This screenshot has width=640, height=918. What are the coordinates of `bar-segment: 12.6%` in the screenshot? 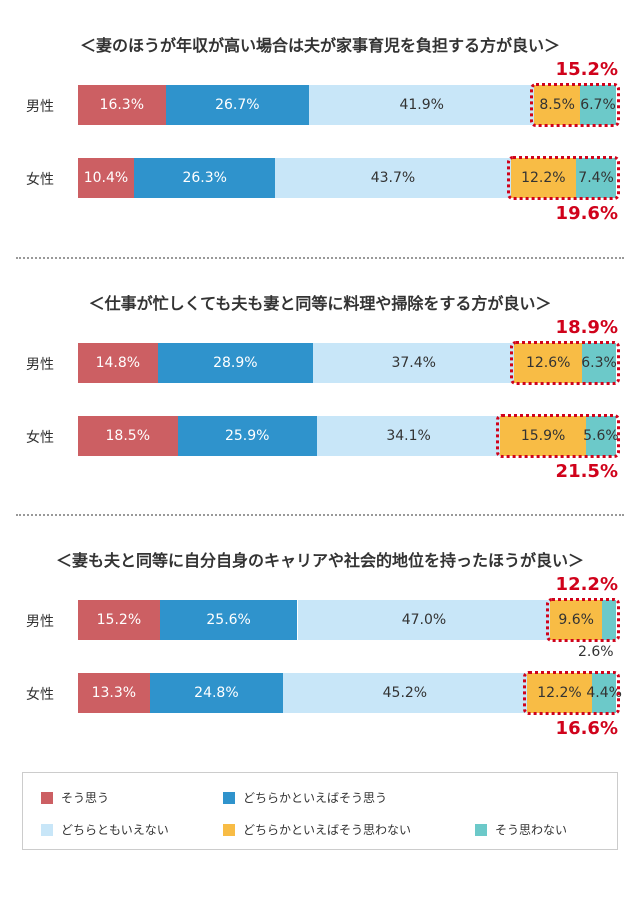 It's located at (548, 363).